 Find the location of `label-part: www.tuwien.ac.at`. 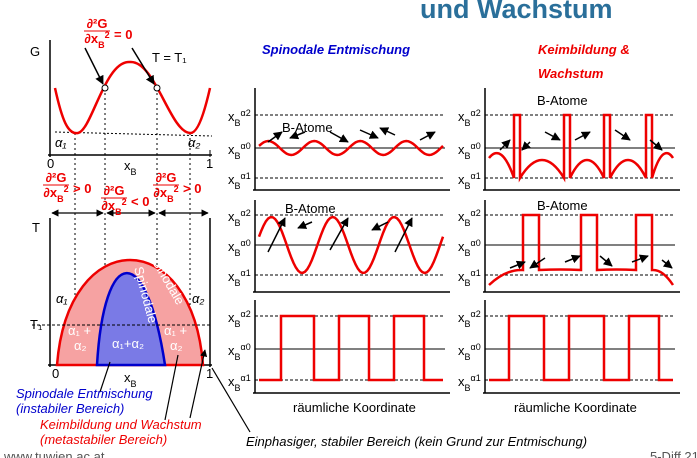

label-part: www.tuwien.ac.at is located at coordinates (54, 453).